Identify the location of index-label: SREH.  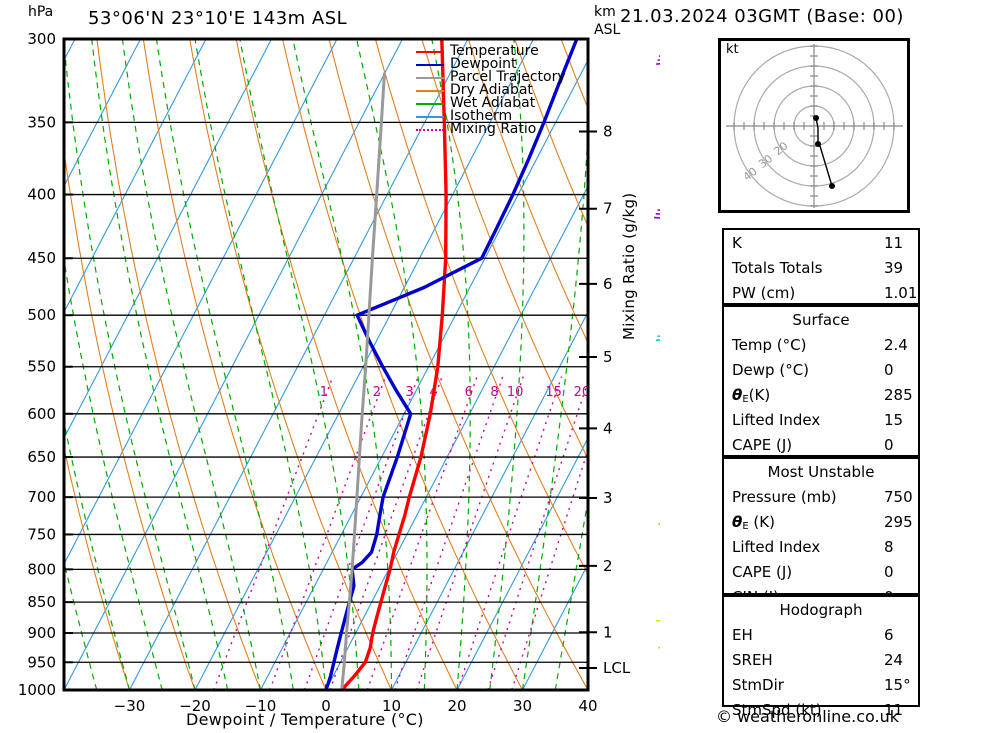
(752, 660).